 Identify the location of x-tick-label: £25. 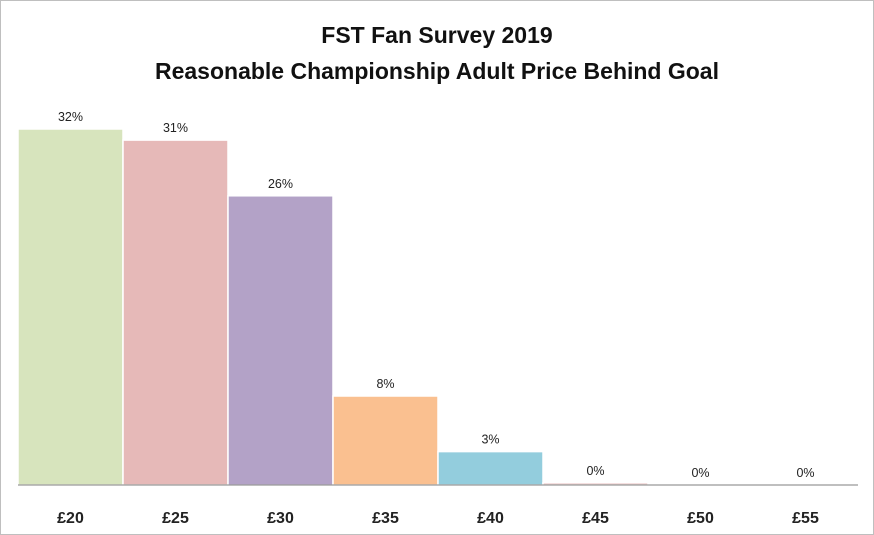
(175, 518).